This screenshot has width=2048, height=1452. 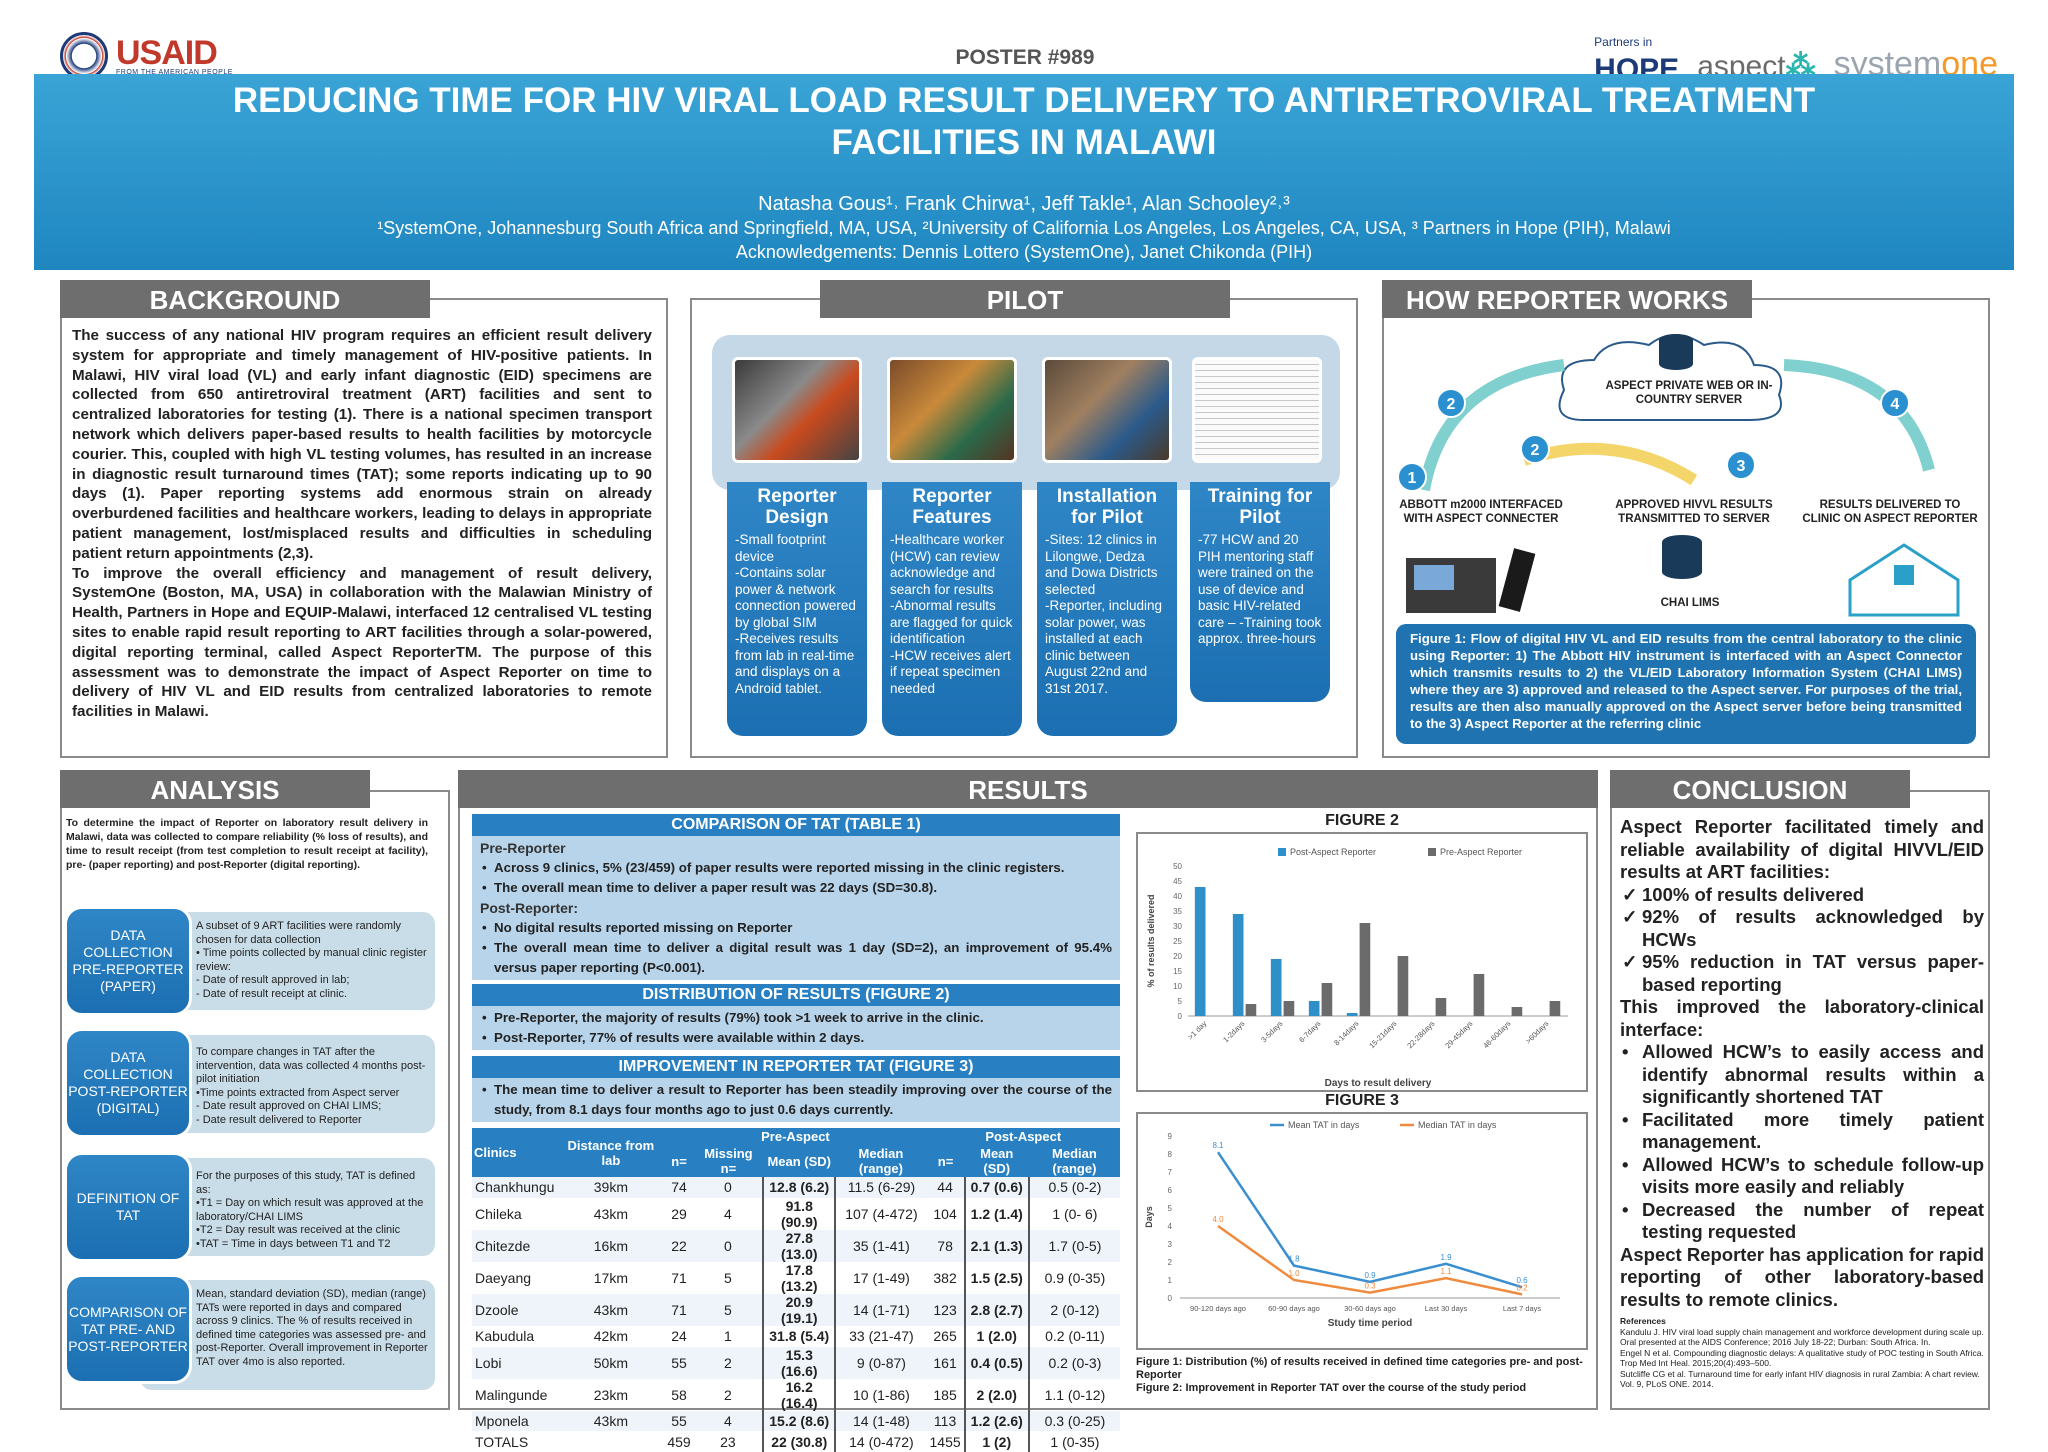 What do you see at coordinates (945, 1394) in the screenshot?
I see `table-cell: 185` at bounding box center [945, 1394].